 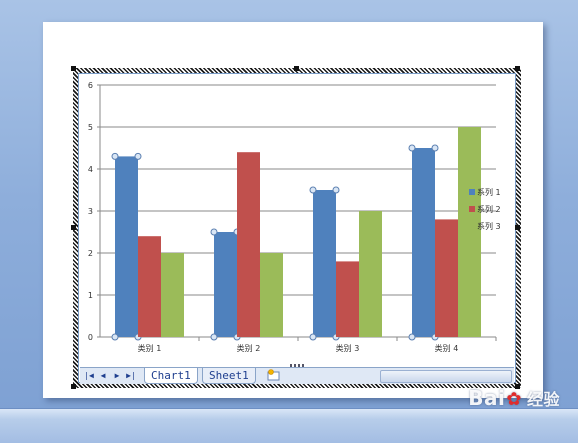 I want to click on paw-icon: ✿, so click(x=514, y=399).